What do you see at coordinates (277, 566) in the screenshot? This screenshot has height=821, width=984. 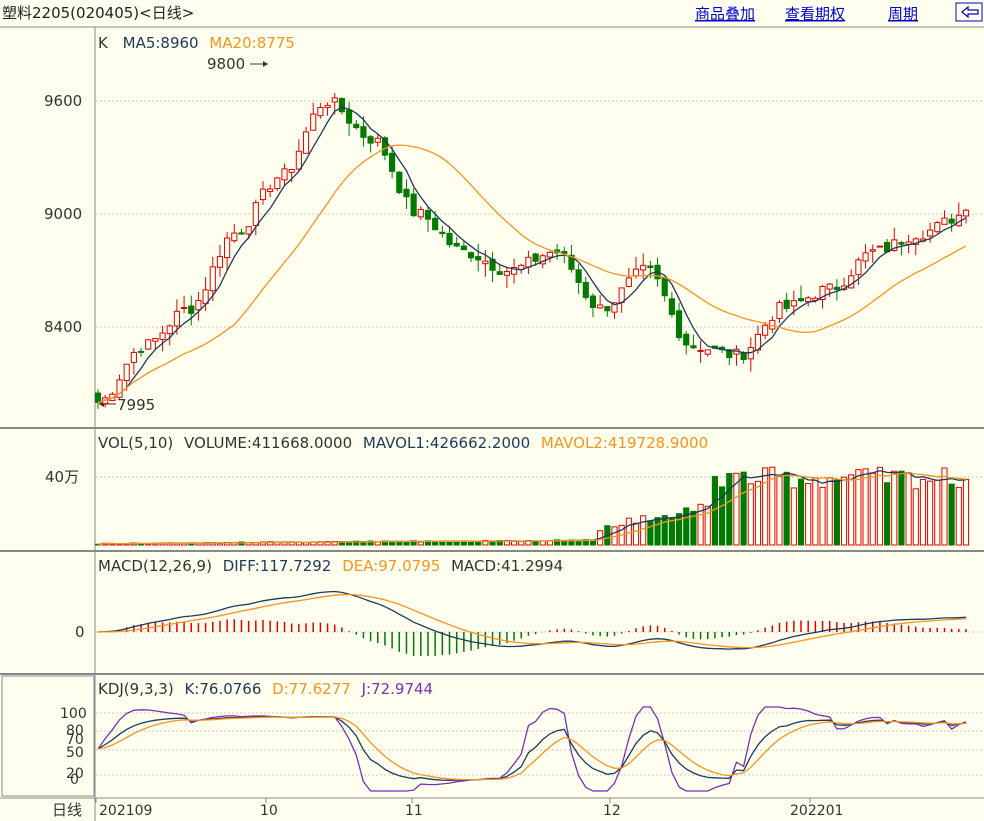 I see `diff-label: DIFF:117.7292` at bounding box center [277, 566].